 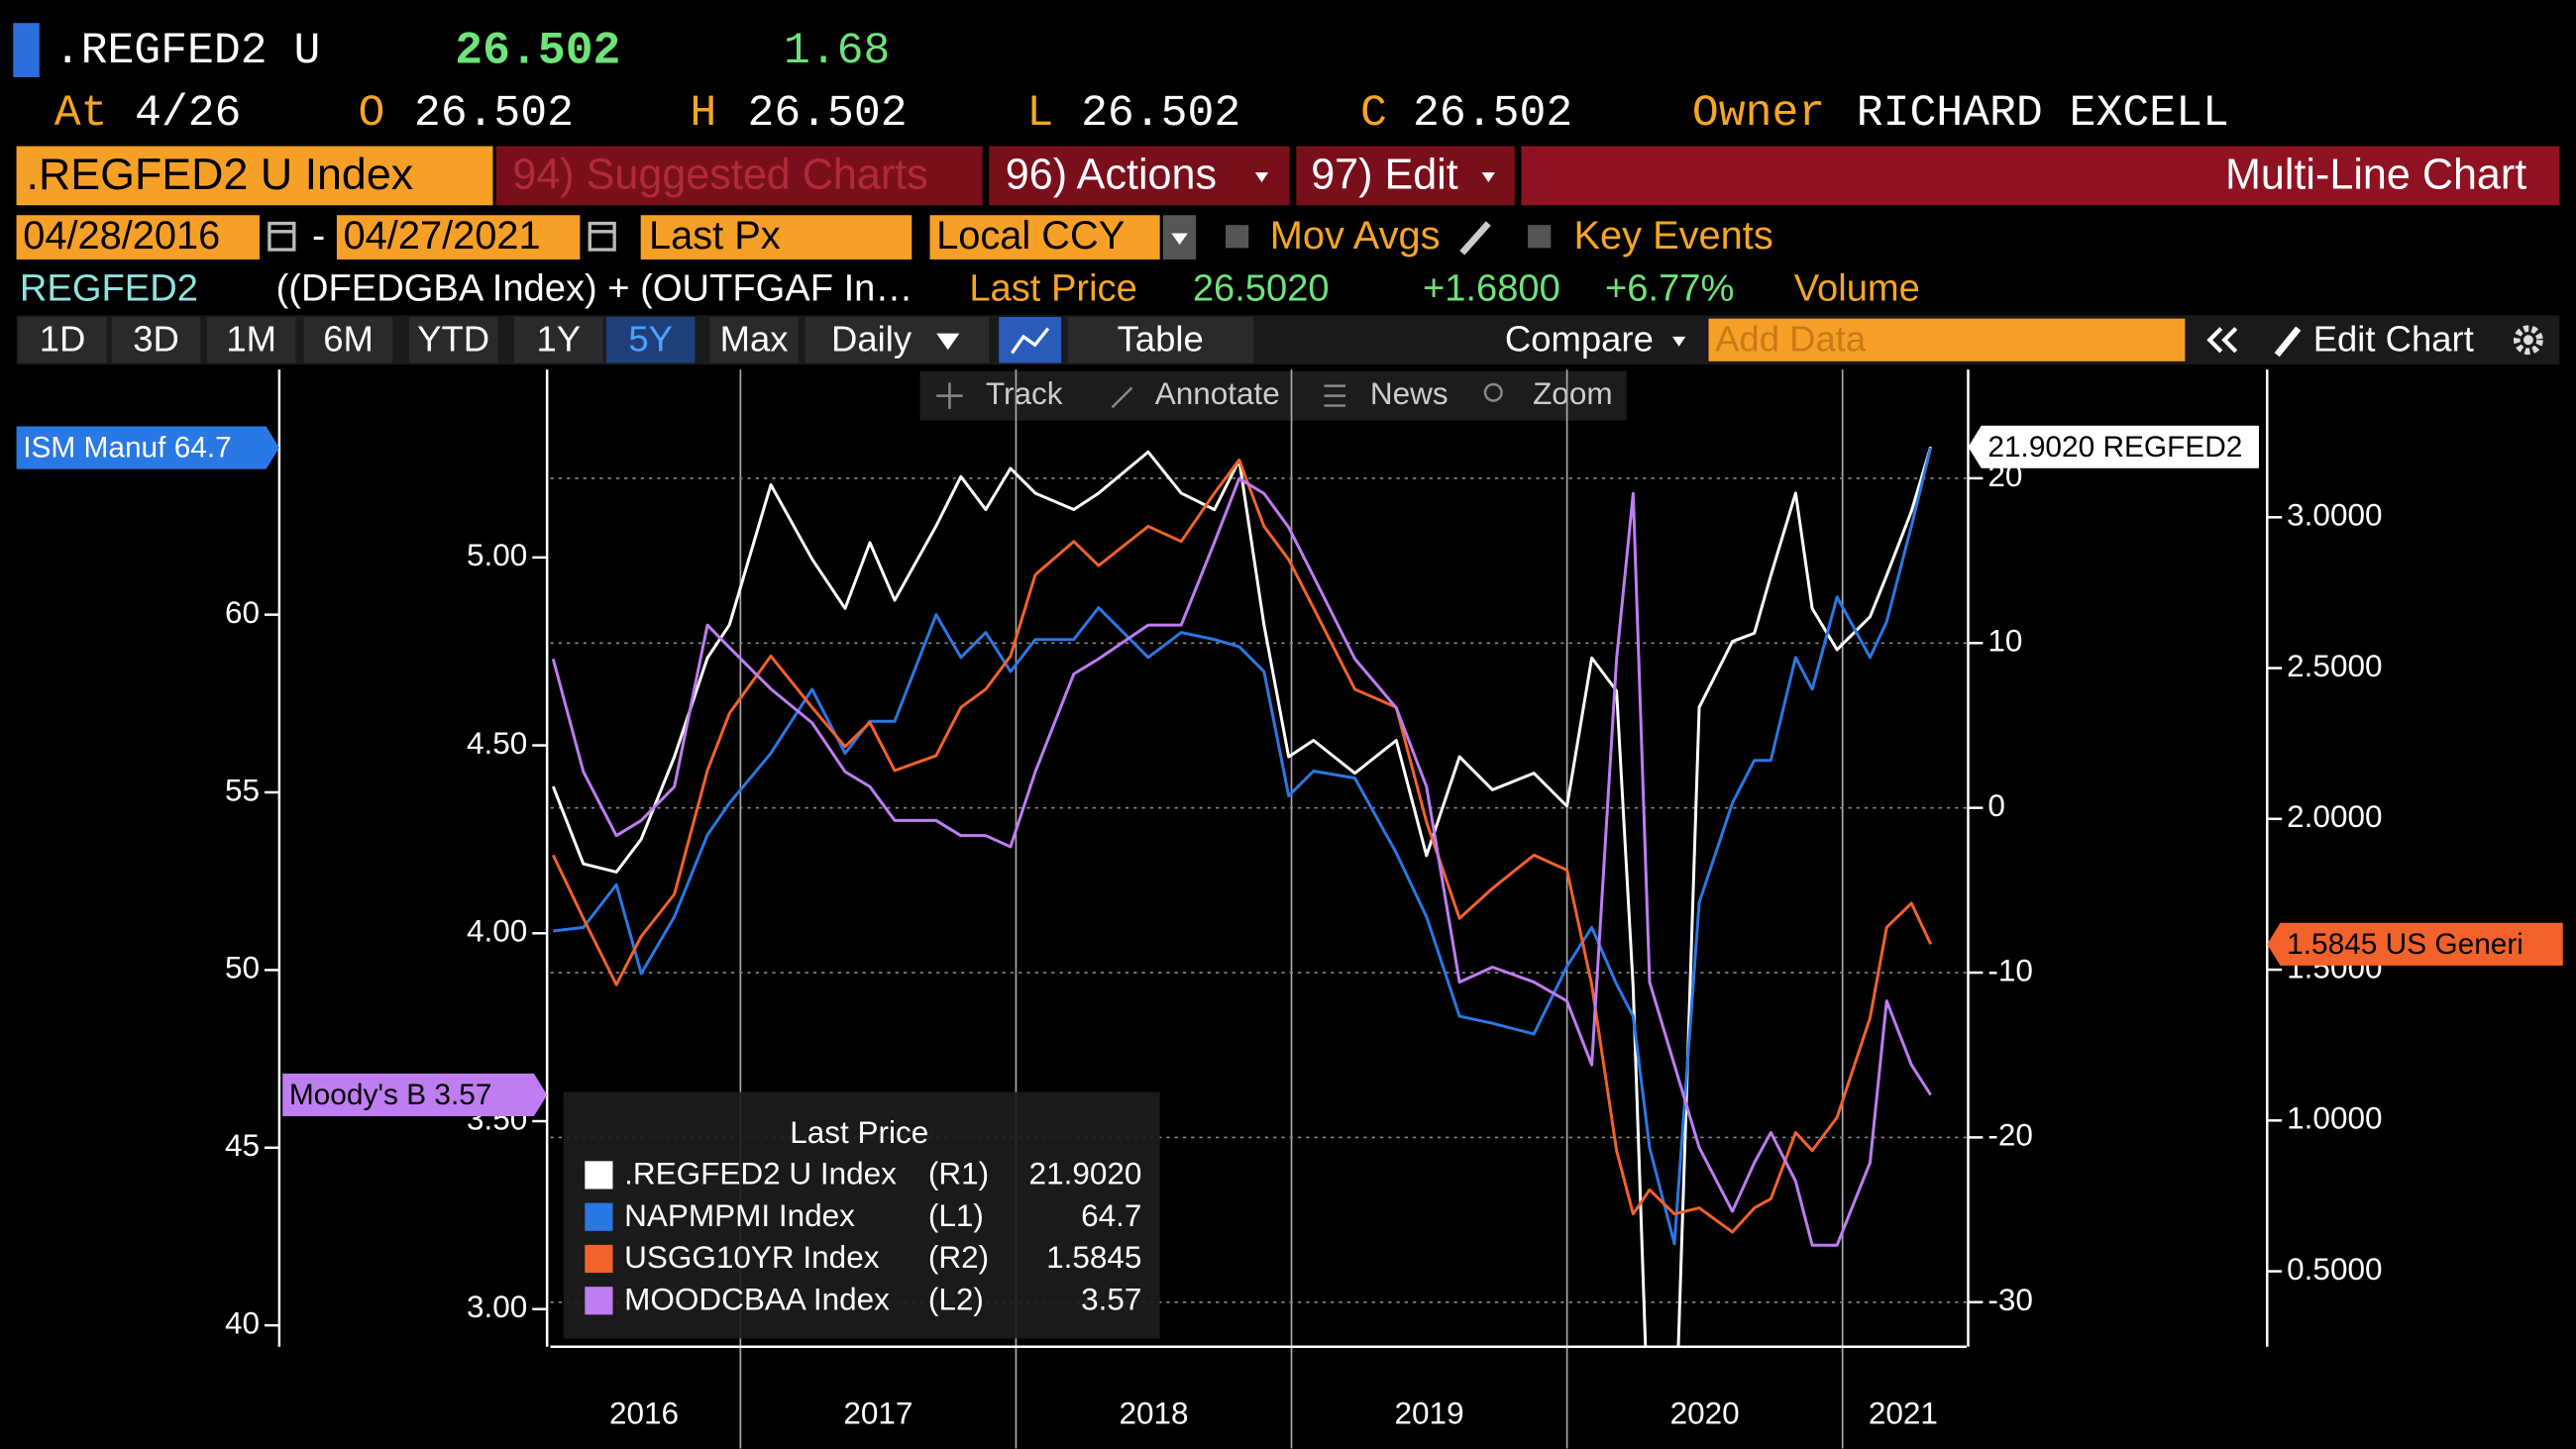 I want to click on frequency-button, so click(x=897, y=340).